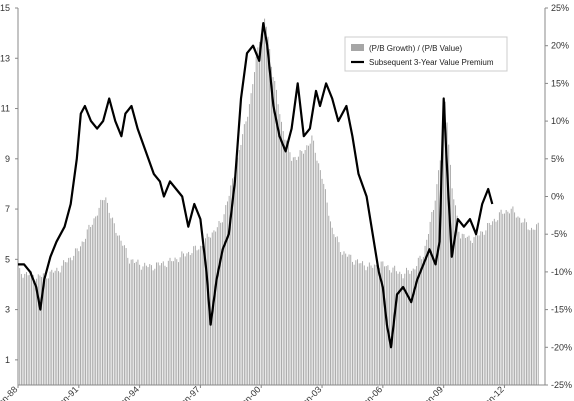 The height and width of the screenshot is (401, 574). What do you see at coordinates (416, 48) in the screenshot?
I see `legend-label-bar: (P/B Growth) / (P/B Value)` at bounding box center [416, 48].